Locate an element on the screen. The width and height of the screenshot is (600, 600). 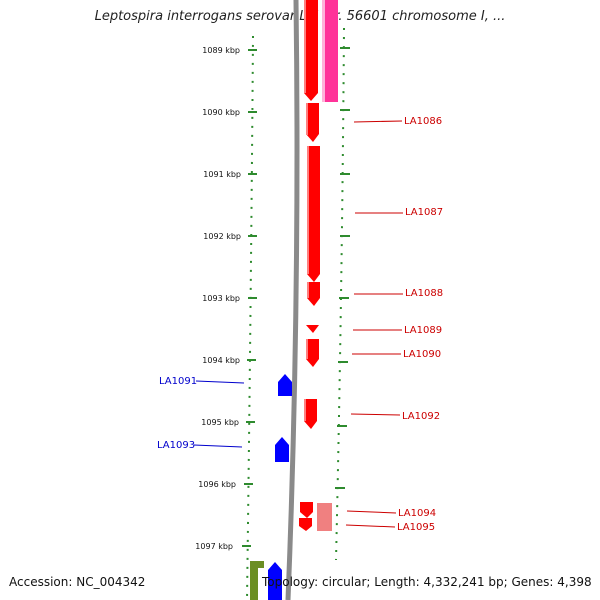
kbp-label: 1095 kbp is located at coordinates (220, 422).